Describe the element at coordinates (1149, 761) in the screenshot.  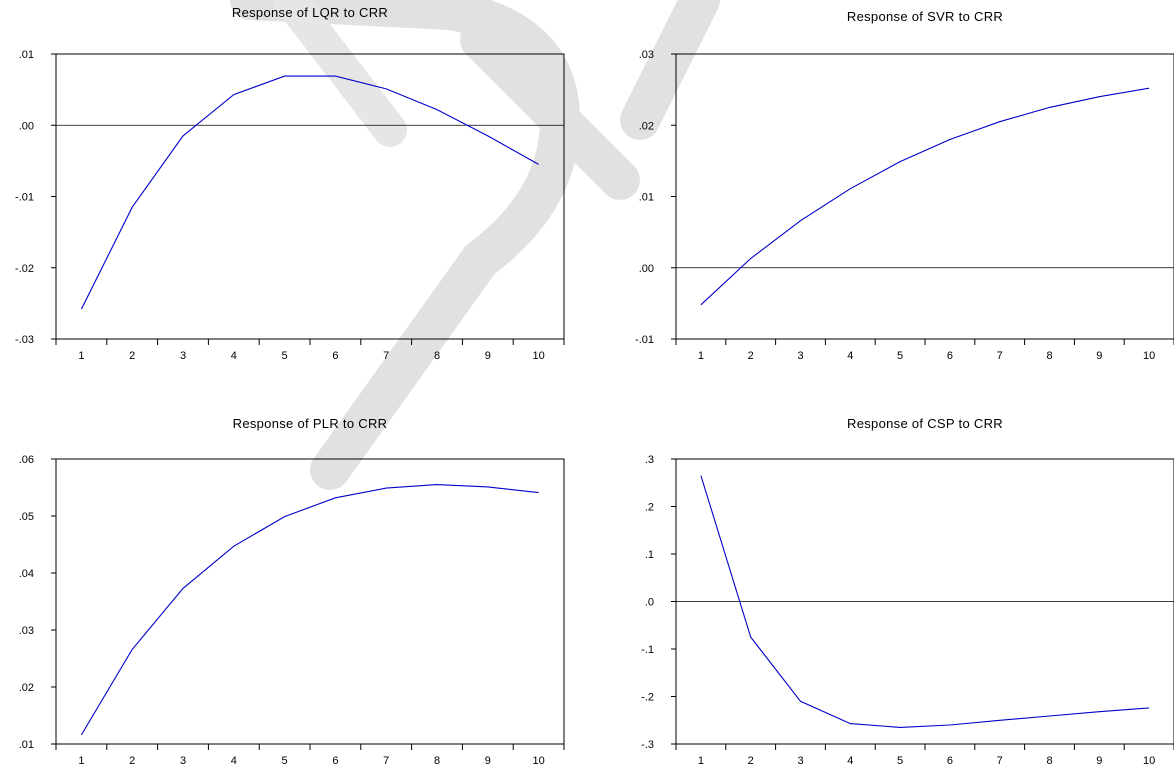
I see `x-tick-label-csp: 10` at that location.